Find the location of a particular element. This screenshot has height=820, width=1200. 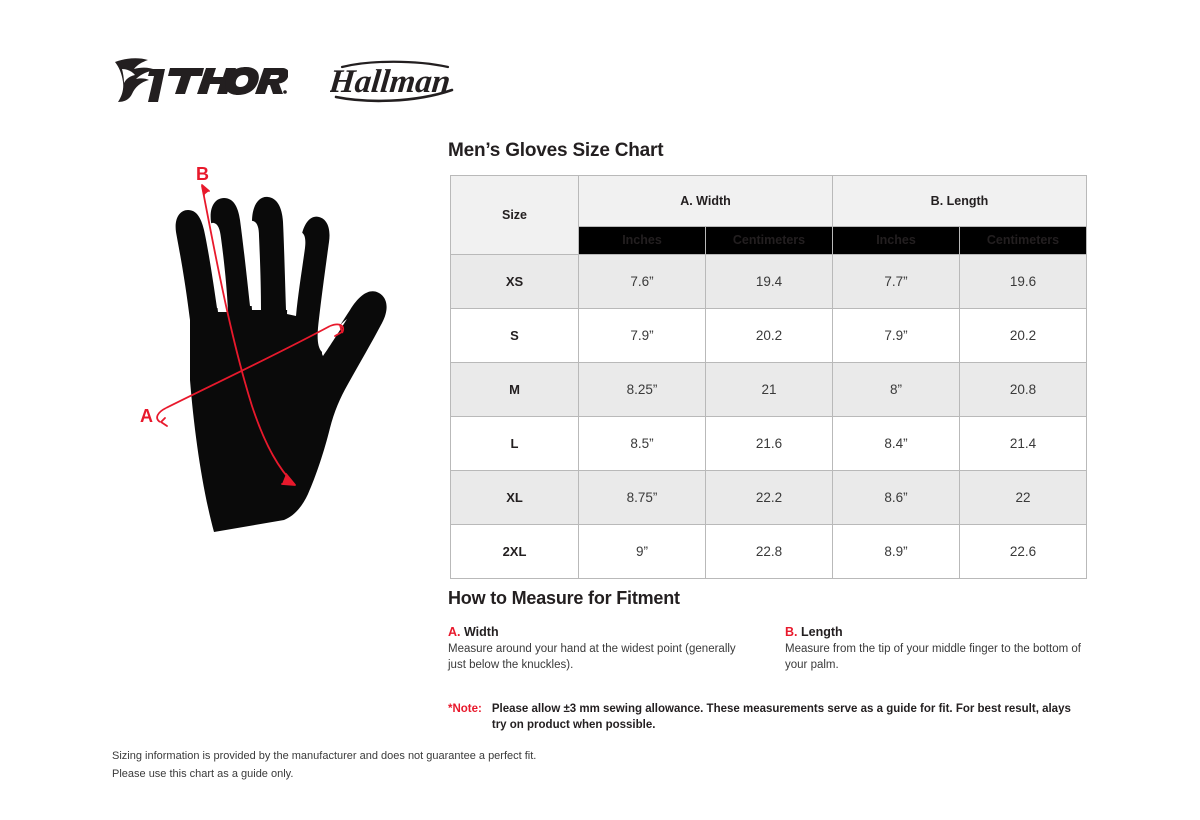

cell-width-centimeters: 20.2 is located at coordinates (769, 335).